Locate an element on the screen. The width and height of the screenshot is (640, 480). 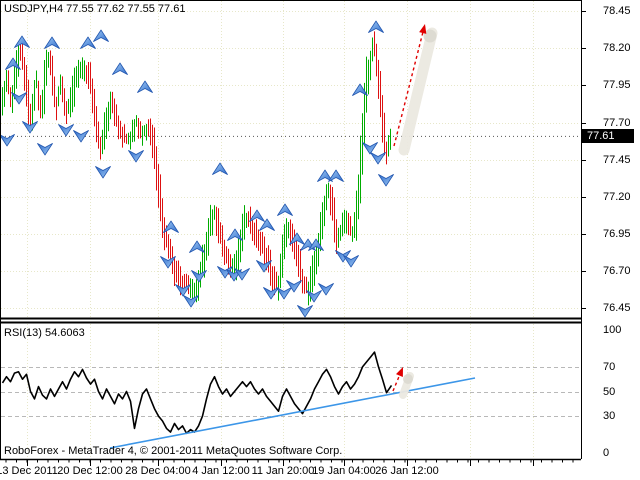
time-axis-label: 26 Jan 12:00 is located at coordinates (407, 471).